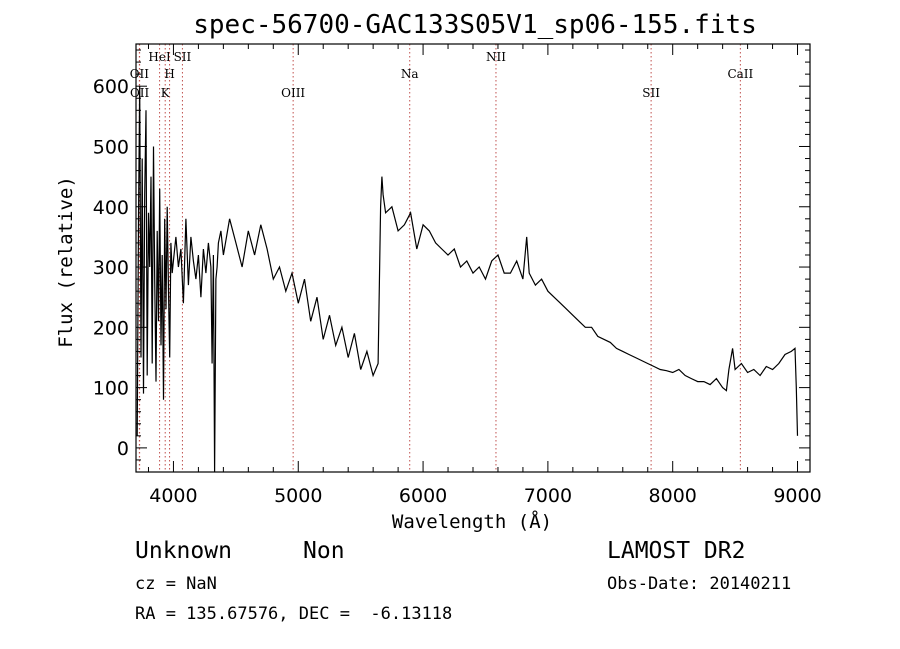  Describe the element at coordinates (548, 496) in the screenshot. I see `x-tick-label-7000: 7000` at that location.